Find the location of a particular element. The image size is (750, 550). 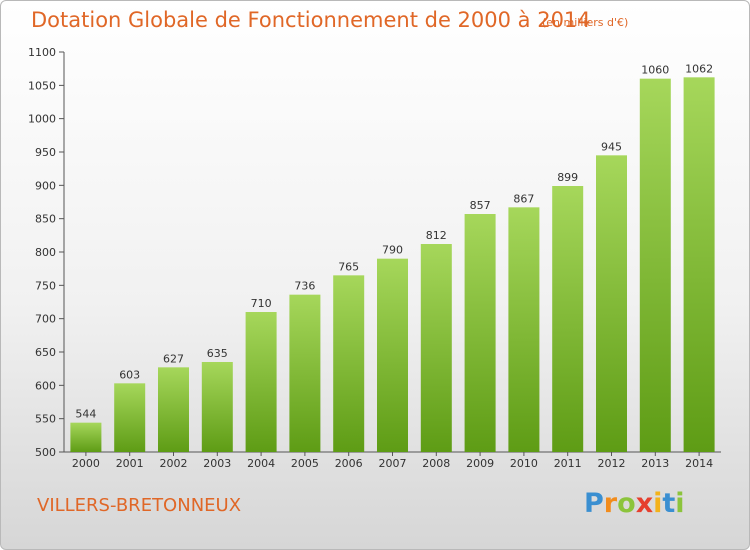

logo-letter: t is located at coordinates (669, 503).